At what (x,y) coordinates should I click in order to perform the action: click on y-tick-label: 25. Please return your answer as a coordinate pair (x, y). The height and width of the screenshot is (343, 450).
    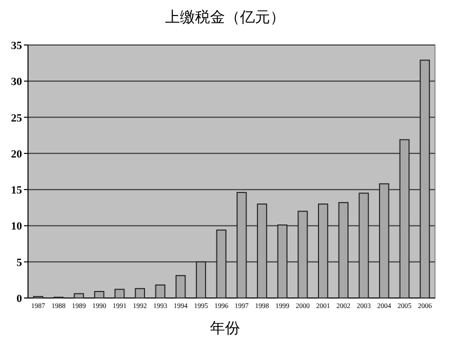
    Looking at the image, I should click on (16, 118).